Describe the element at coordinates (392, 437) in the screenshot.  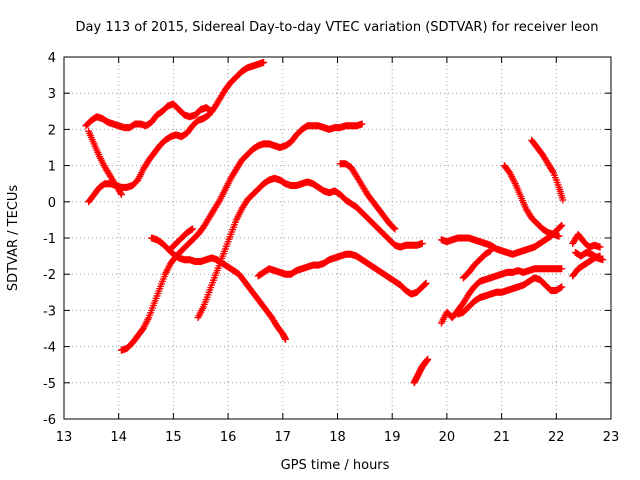
I see `x-tick-label: 19` at that location.